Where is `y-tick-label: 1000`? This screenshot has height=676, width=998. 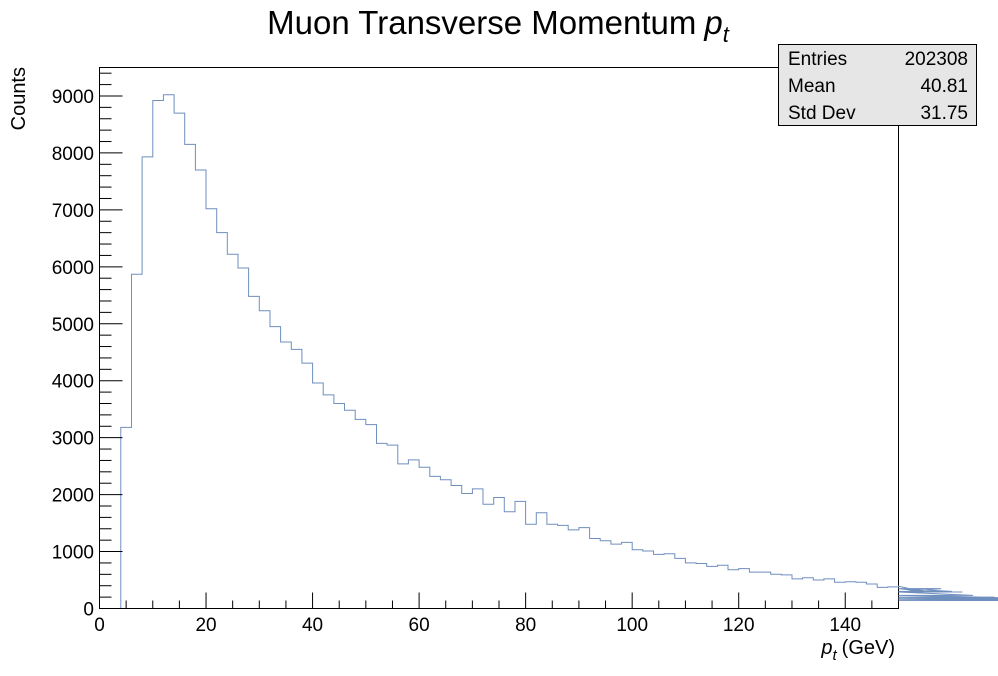 y-tick-label: 1000 is located at coordinates (73, 553).